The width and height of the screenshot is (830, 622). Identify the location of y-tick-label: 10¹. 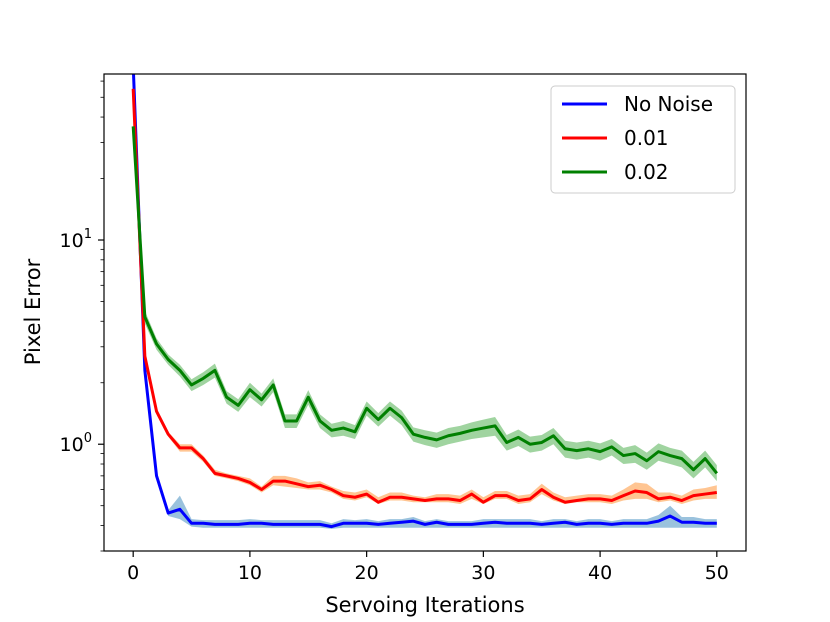
(76, 239).